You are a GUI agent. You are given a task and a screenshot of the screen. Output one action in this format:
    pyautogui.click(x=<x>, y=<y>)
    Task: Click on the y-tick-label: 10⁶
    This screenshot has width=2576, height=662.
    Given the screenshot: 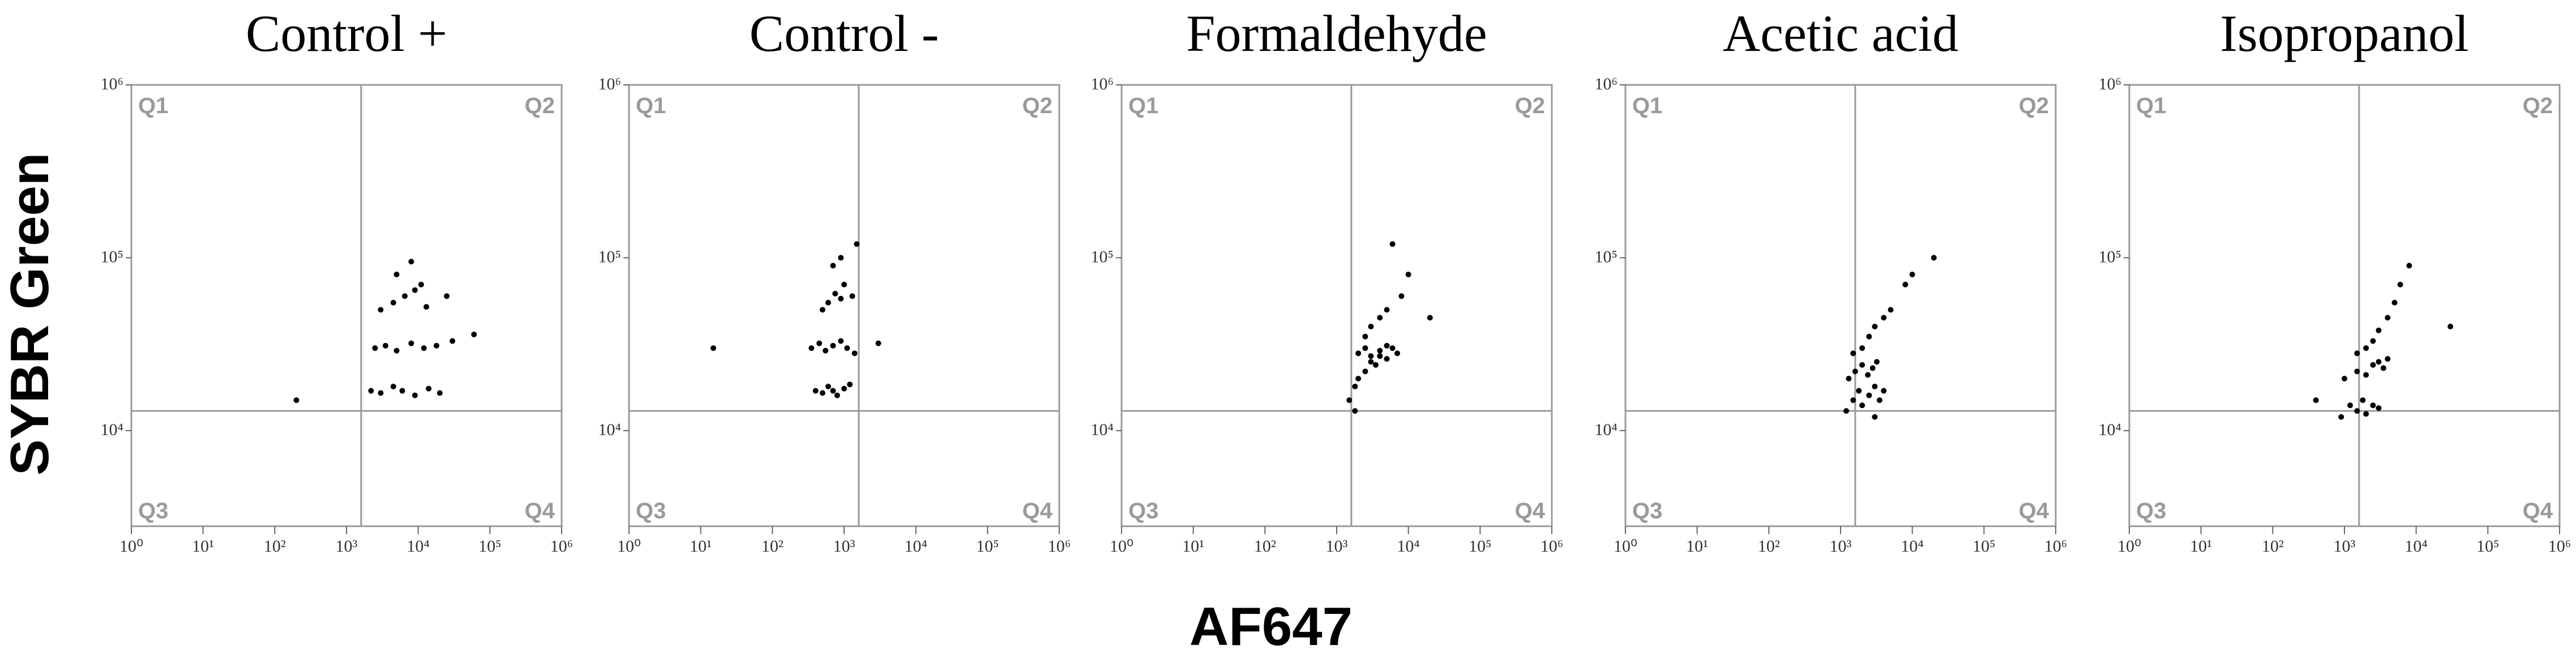 What is the action you would take?
    pyautogui.click(x=2110, y=84)
    